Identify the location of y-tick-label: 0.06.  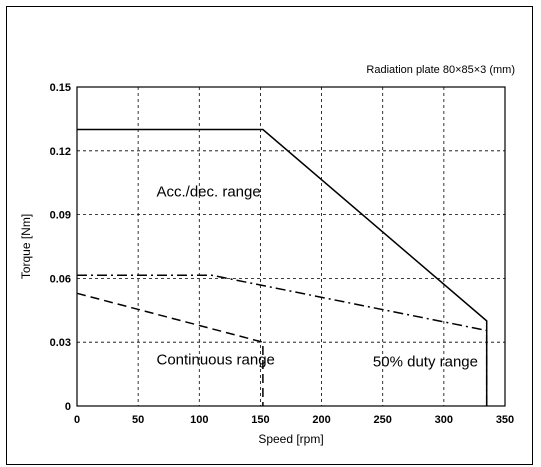
(60, 279).